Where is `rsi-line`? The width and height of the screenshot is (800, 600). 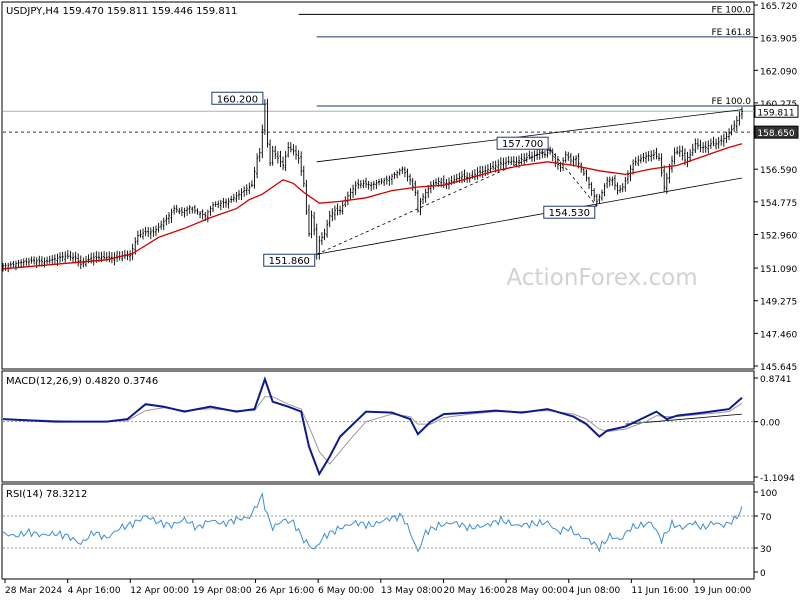 rsi-line is located at coordinates (372, 522).